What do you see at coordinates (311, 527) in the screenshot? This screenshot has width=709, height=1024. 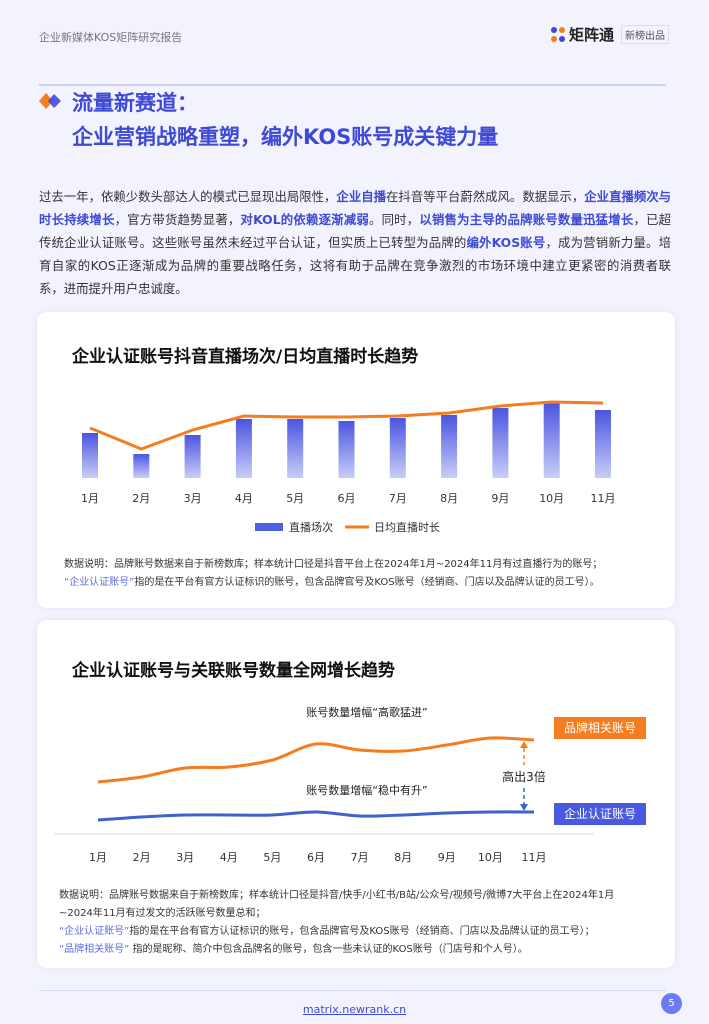 I see `legend-label-bars: 直播场次` at bounding box center [311, 527].